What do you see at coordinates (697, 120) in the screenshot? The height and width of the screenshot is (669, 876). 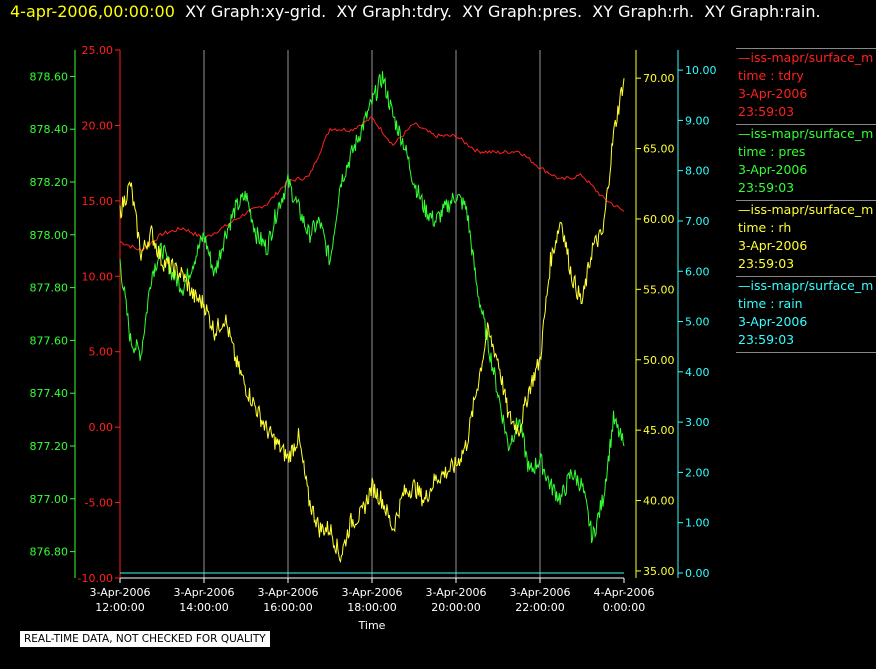 I see `rain-tick-label: 9.00` at bounding box center [697, 120].